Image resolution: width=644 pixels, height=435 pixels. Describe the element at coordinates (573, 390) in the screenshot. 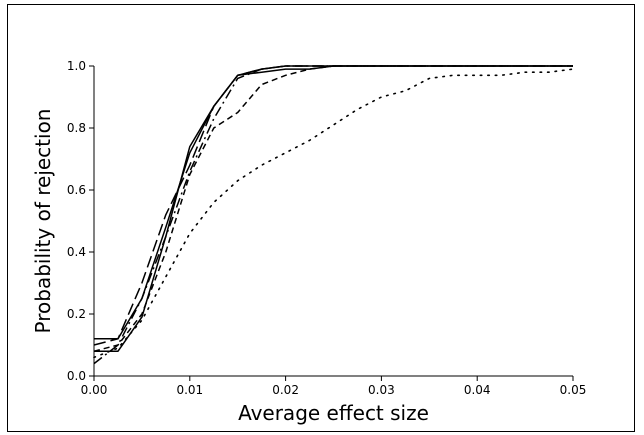

I see `x-tick-label: 0.05` at that location.